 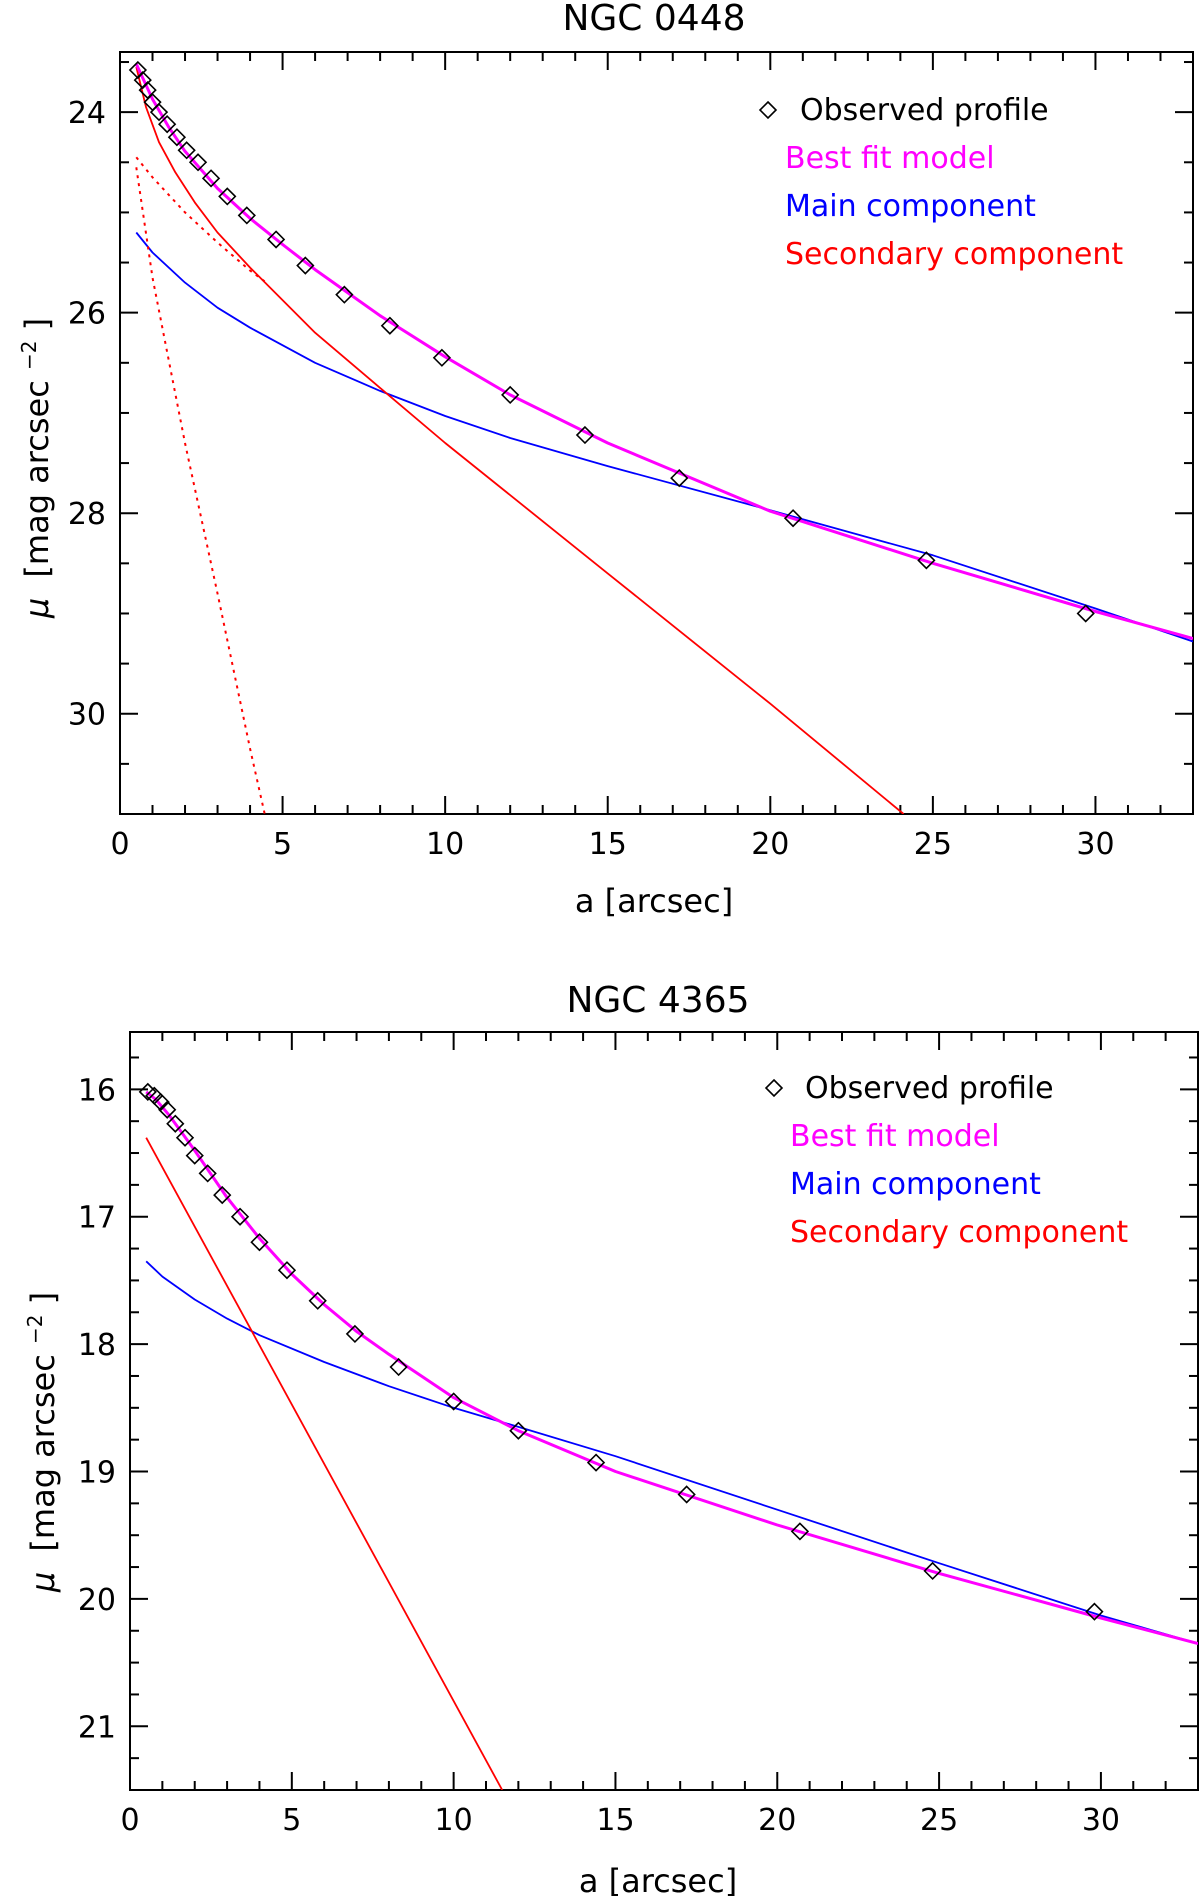 What do you see at coordinates (87, 715) in the screenshot?
I see `y-tick-label: 30` at bounding box center [87, 715].